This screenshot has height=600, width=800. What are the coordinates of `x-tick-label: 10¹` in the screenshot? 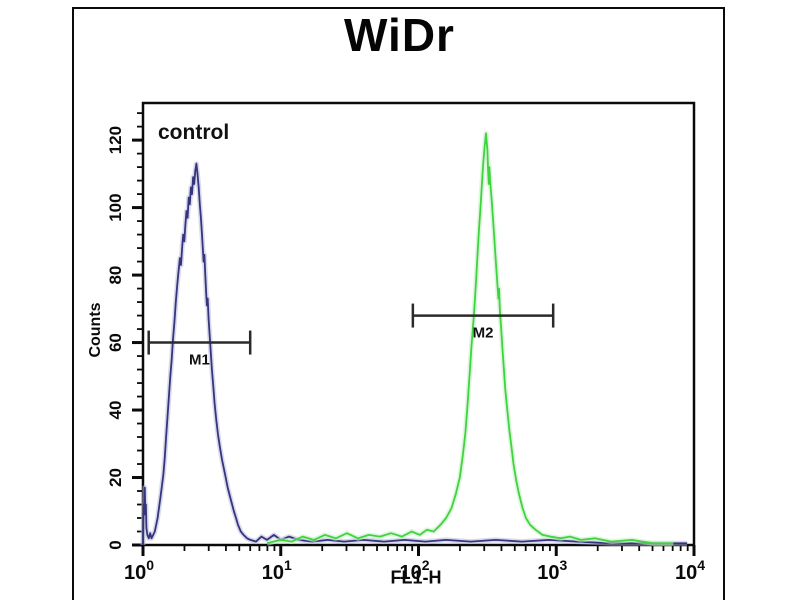 It's located at (277, 570).